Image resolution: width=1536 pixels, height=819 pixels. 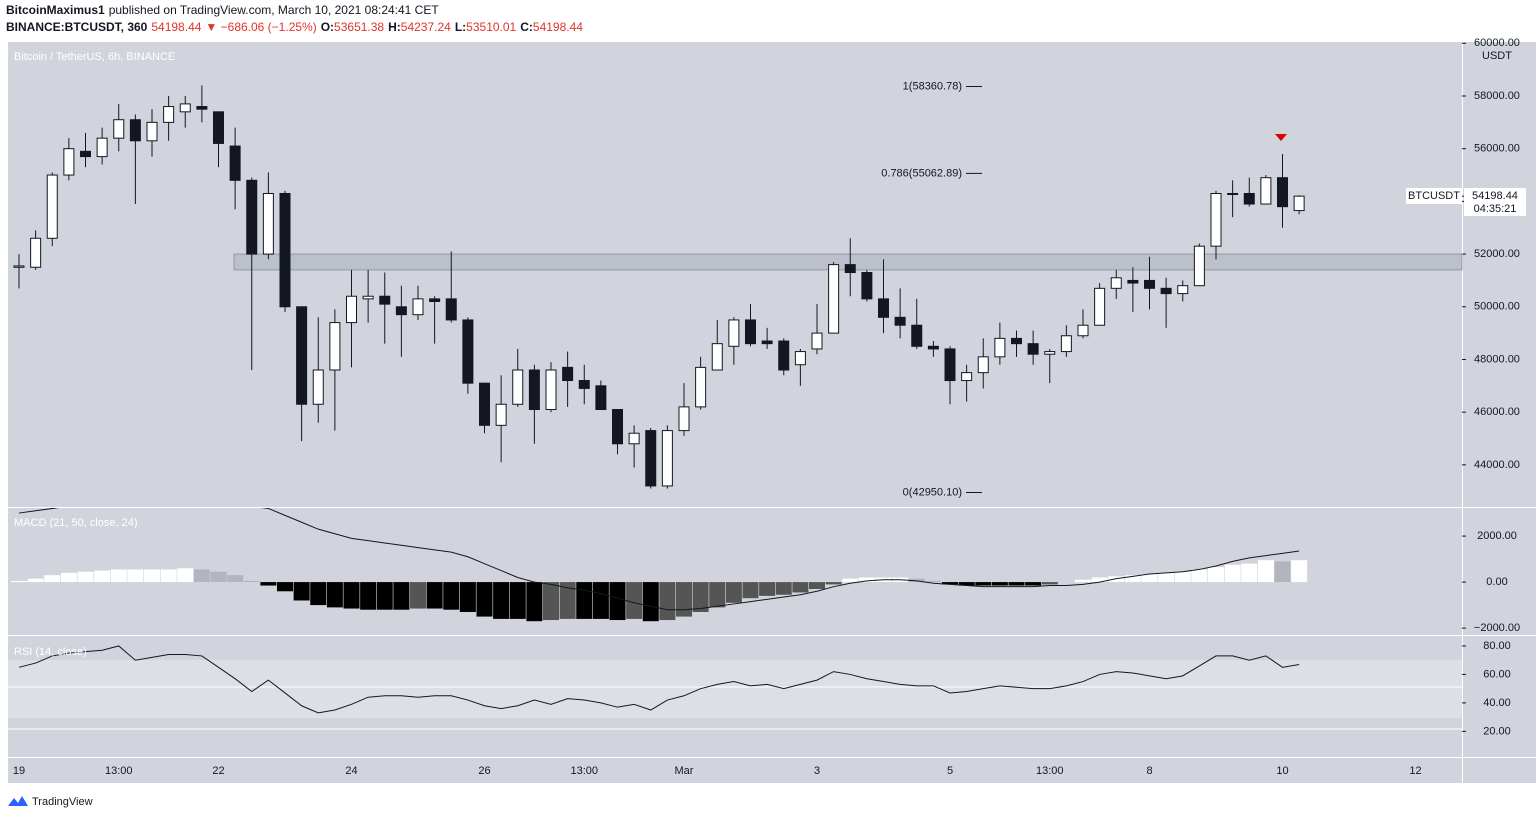 I want to click on y-tick-label: 58000.00, so click(x=1497, y=96).